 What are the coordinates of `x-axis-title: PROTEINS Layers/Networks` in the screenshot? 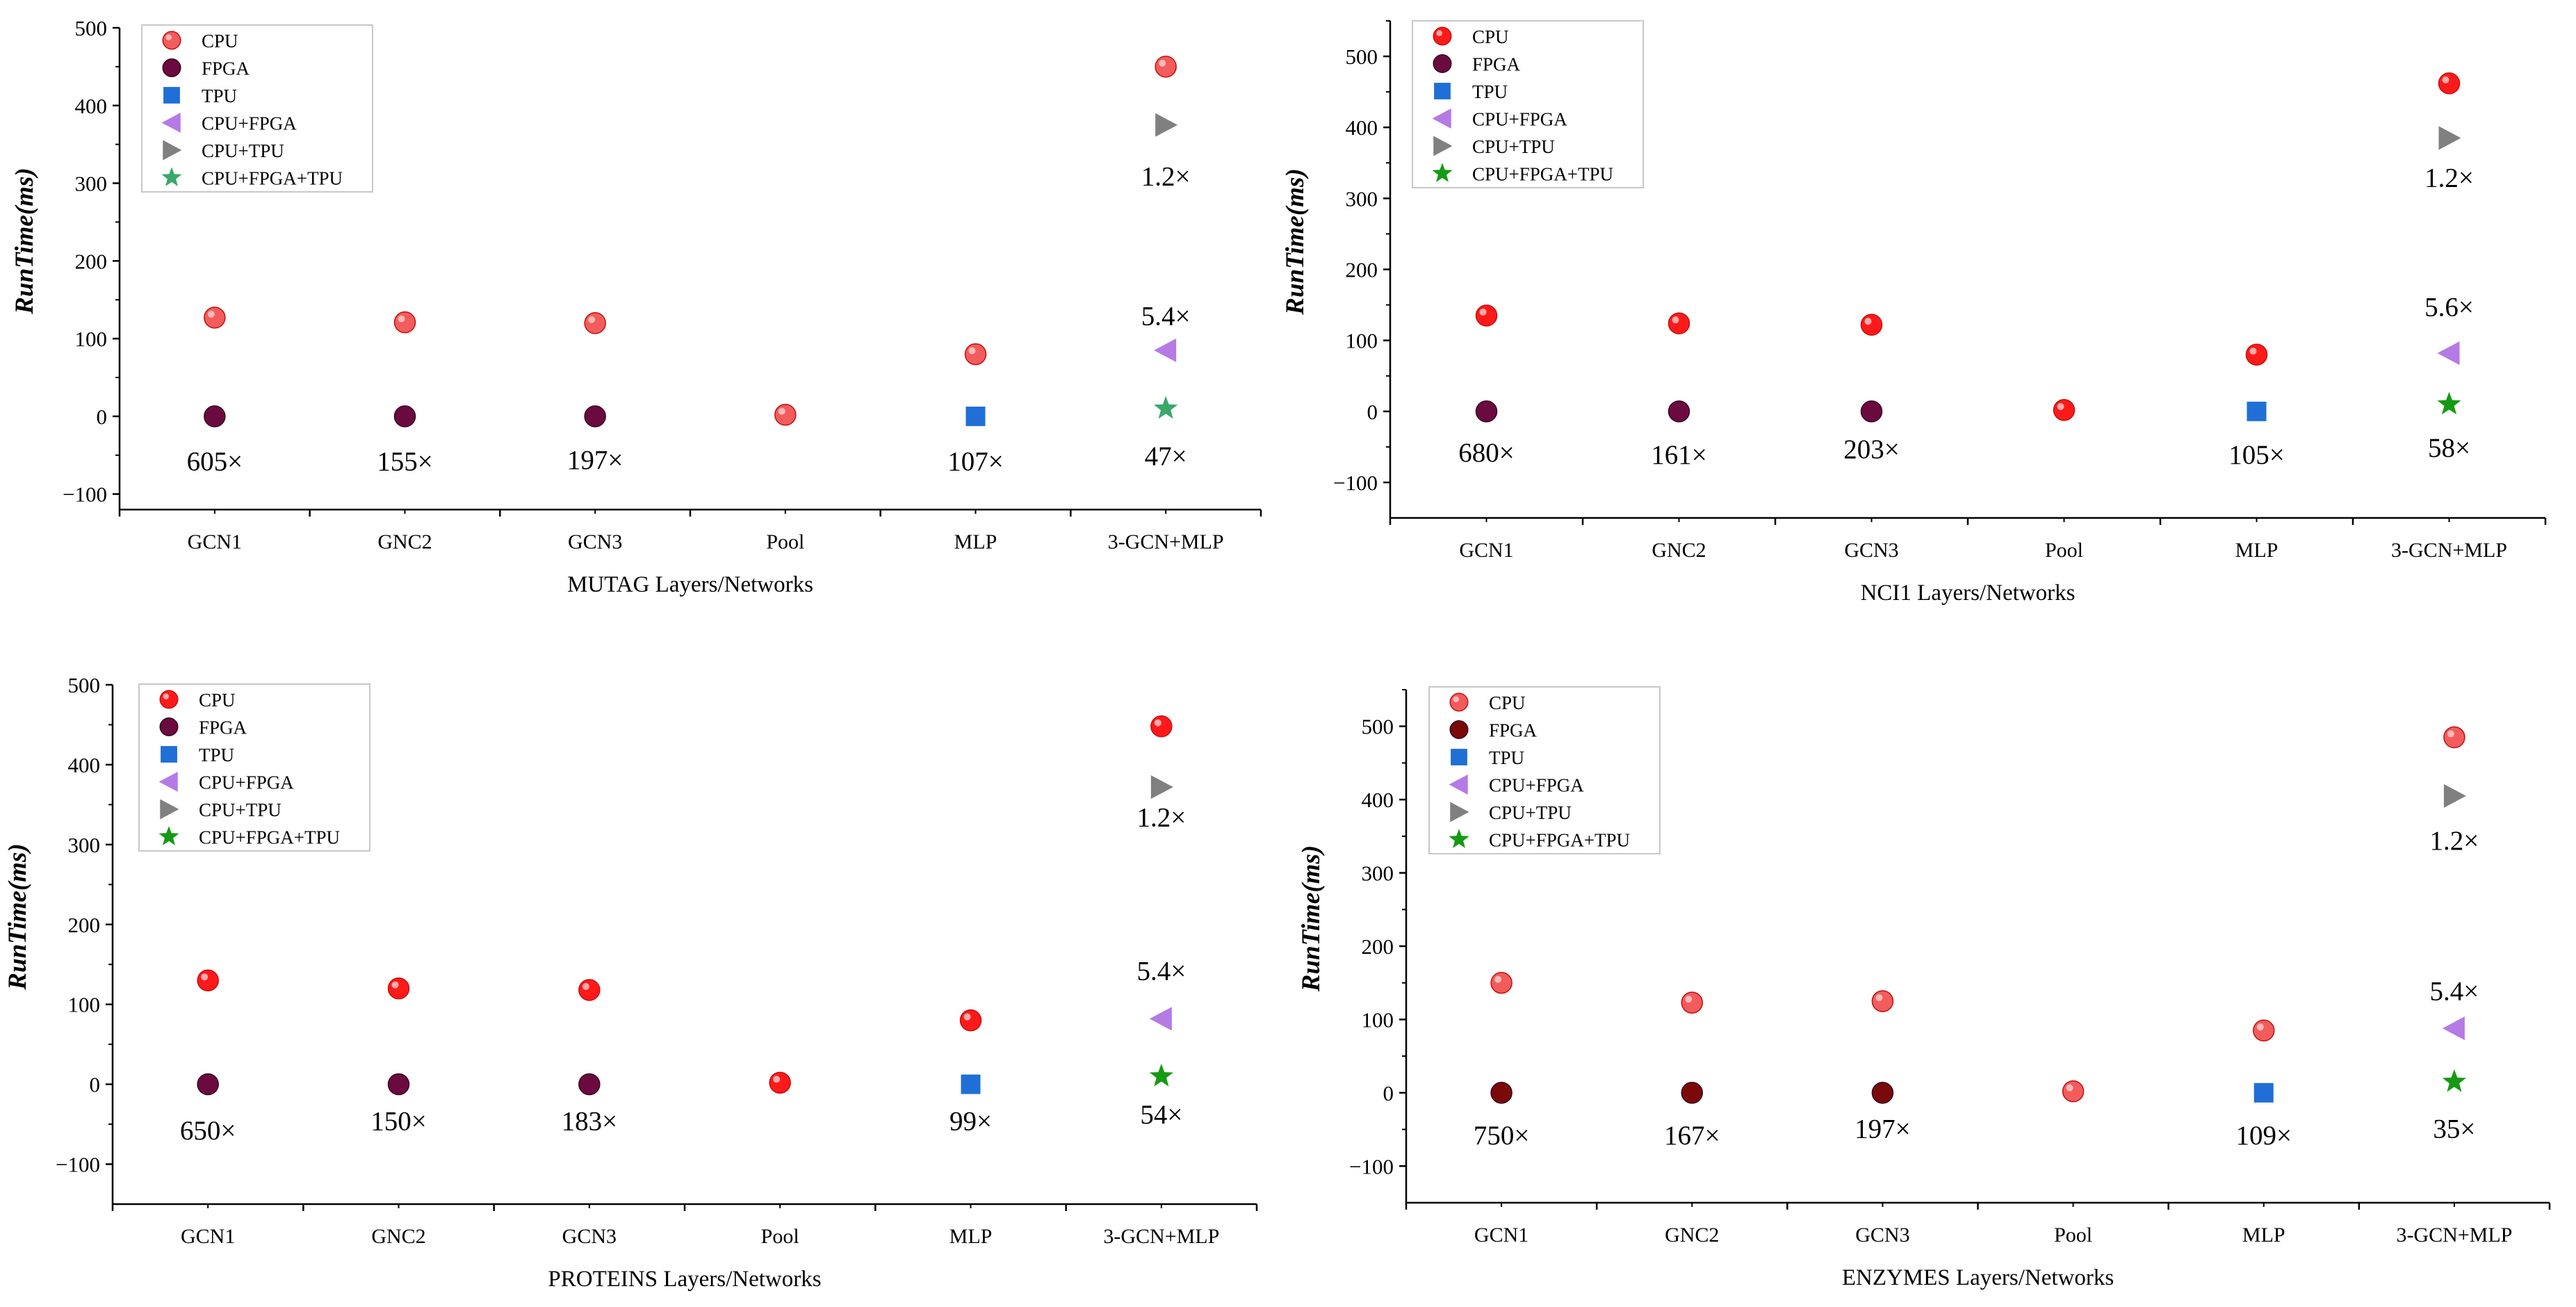 It's located at (684, 1279).